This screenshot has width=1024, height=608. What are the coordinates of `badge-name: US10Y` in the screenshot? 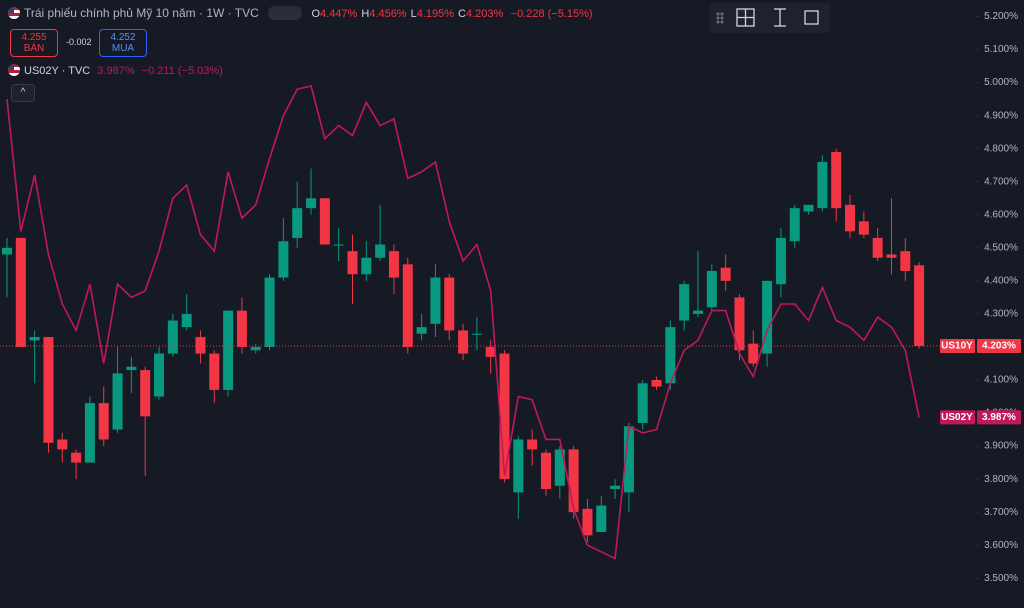 It's located at (957, 346).